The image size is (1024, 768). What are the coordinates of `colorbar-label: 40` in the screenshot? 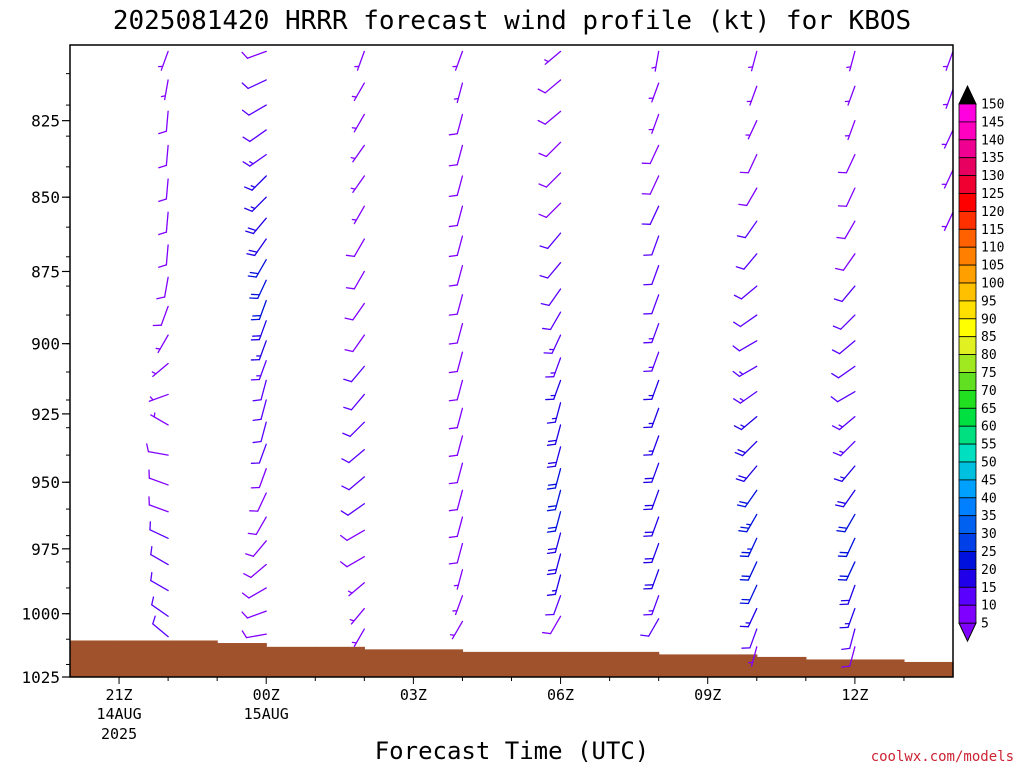 It's located at (989, 498).